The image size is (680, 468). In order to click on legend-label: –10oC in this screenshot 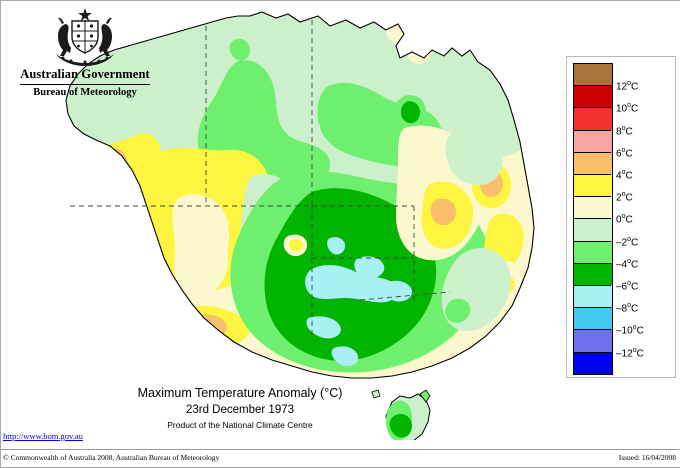, I will do `click(630, 330)`.